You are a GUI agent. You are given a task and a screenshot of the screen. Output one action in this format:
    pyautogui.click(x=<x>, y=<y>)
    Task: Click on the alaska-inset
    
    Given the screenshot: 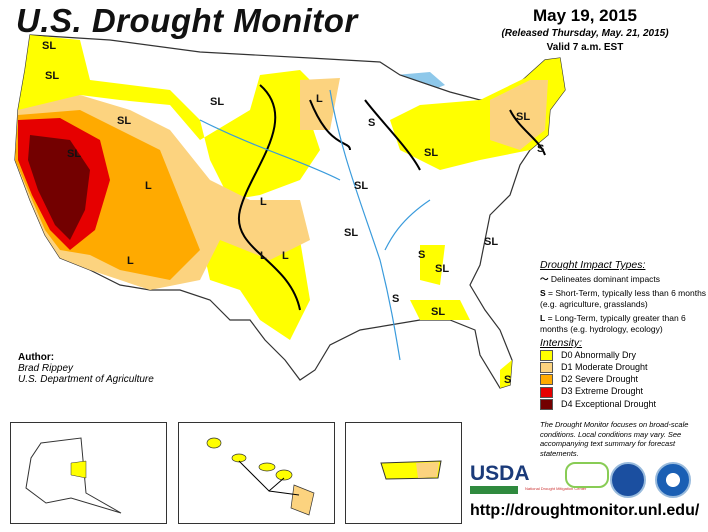 What is the action you would take?
    pyautogui.click(x=88, y=473)
    